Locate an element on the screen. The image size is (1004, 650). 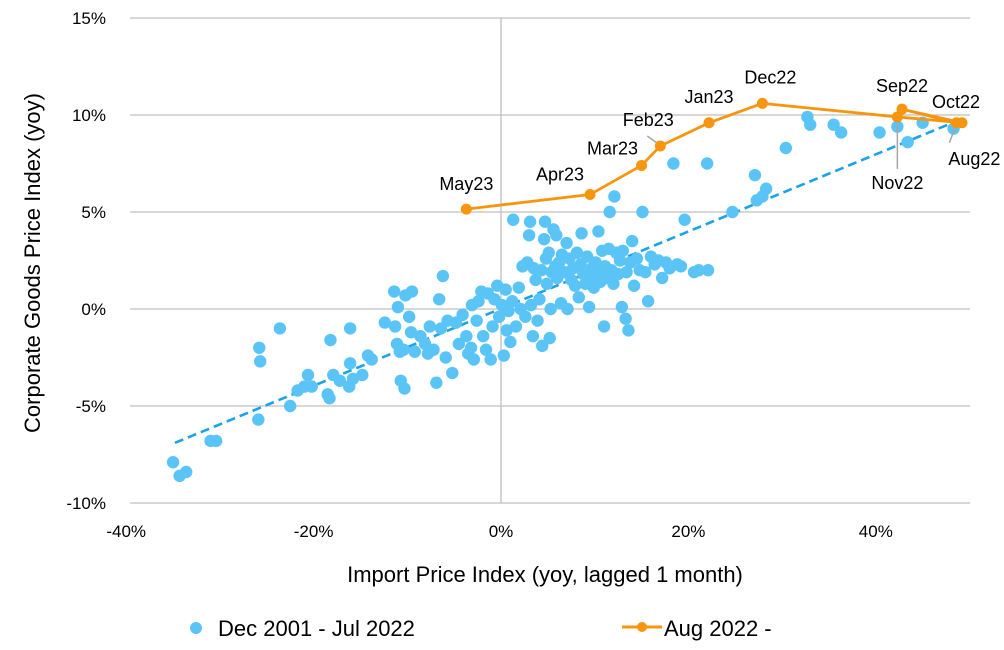
x-axis-title: Import Price Index (yoy, lagged 1 month) is located at coordinates (545, 574).